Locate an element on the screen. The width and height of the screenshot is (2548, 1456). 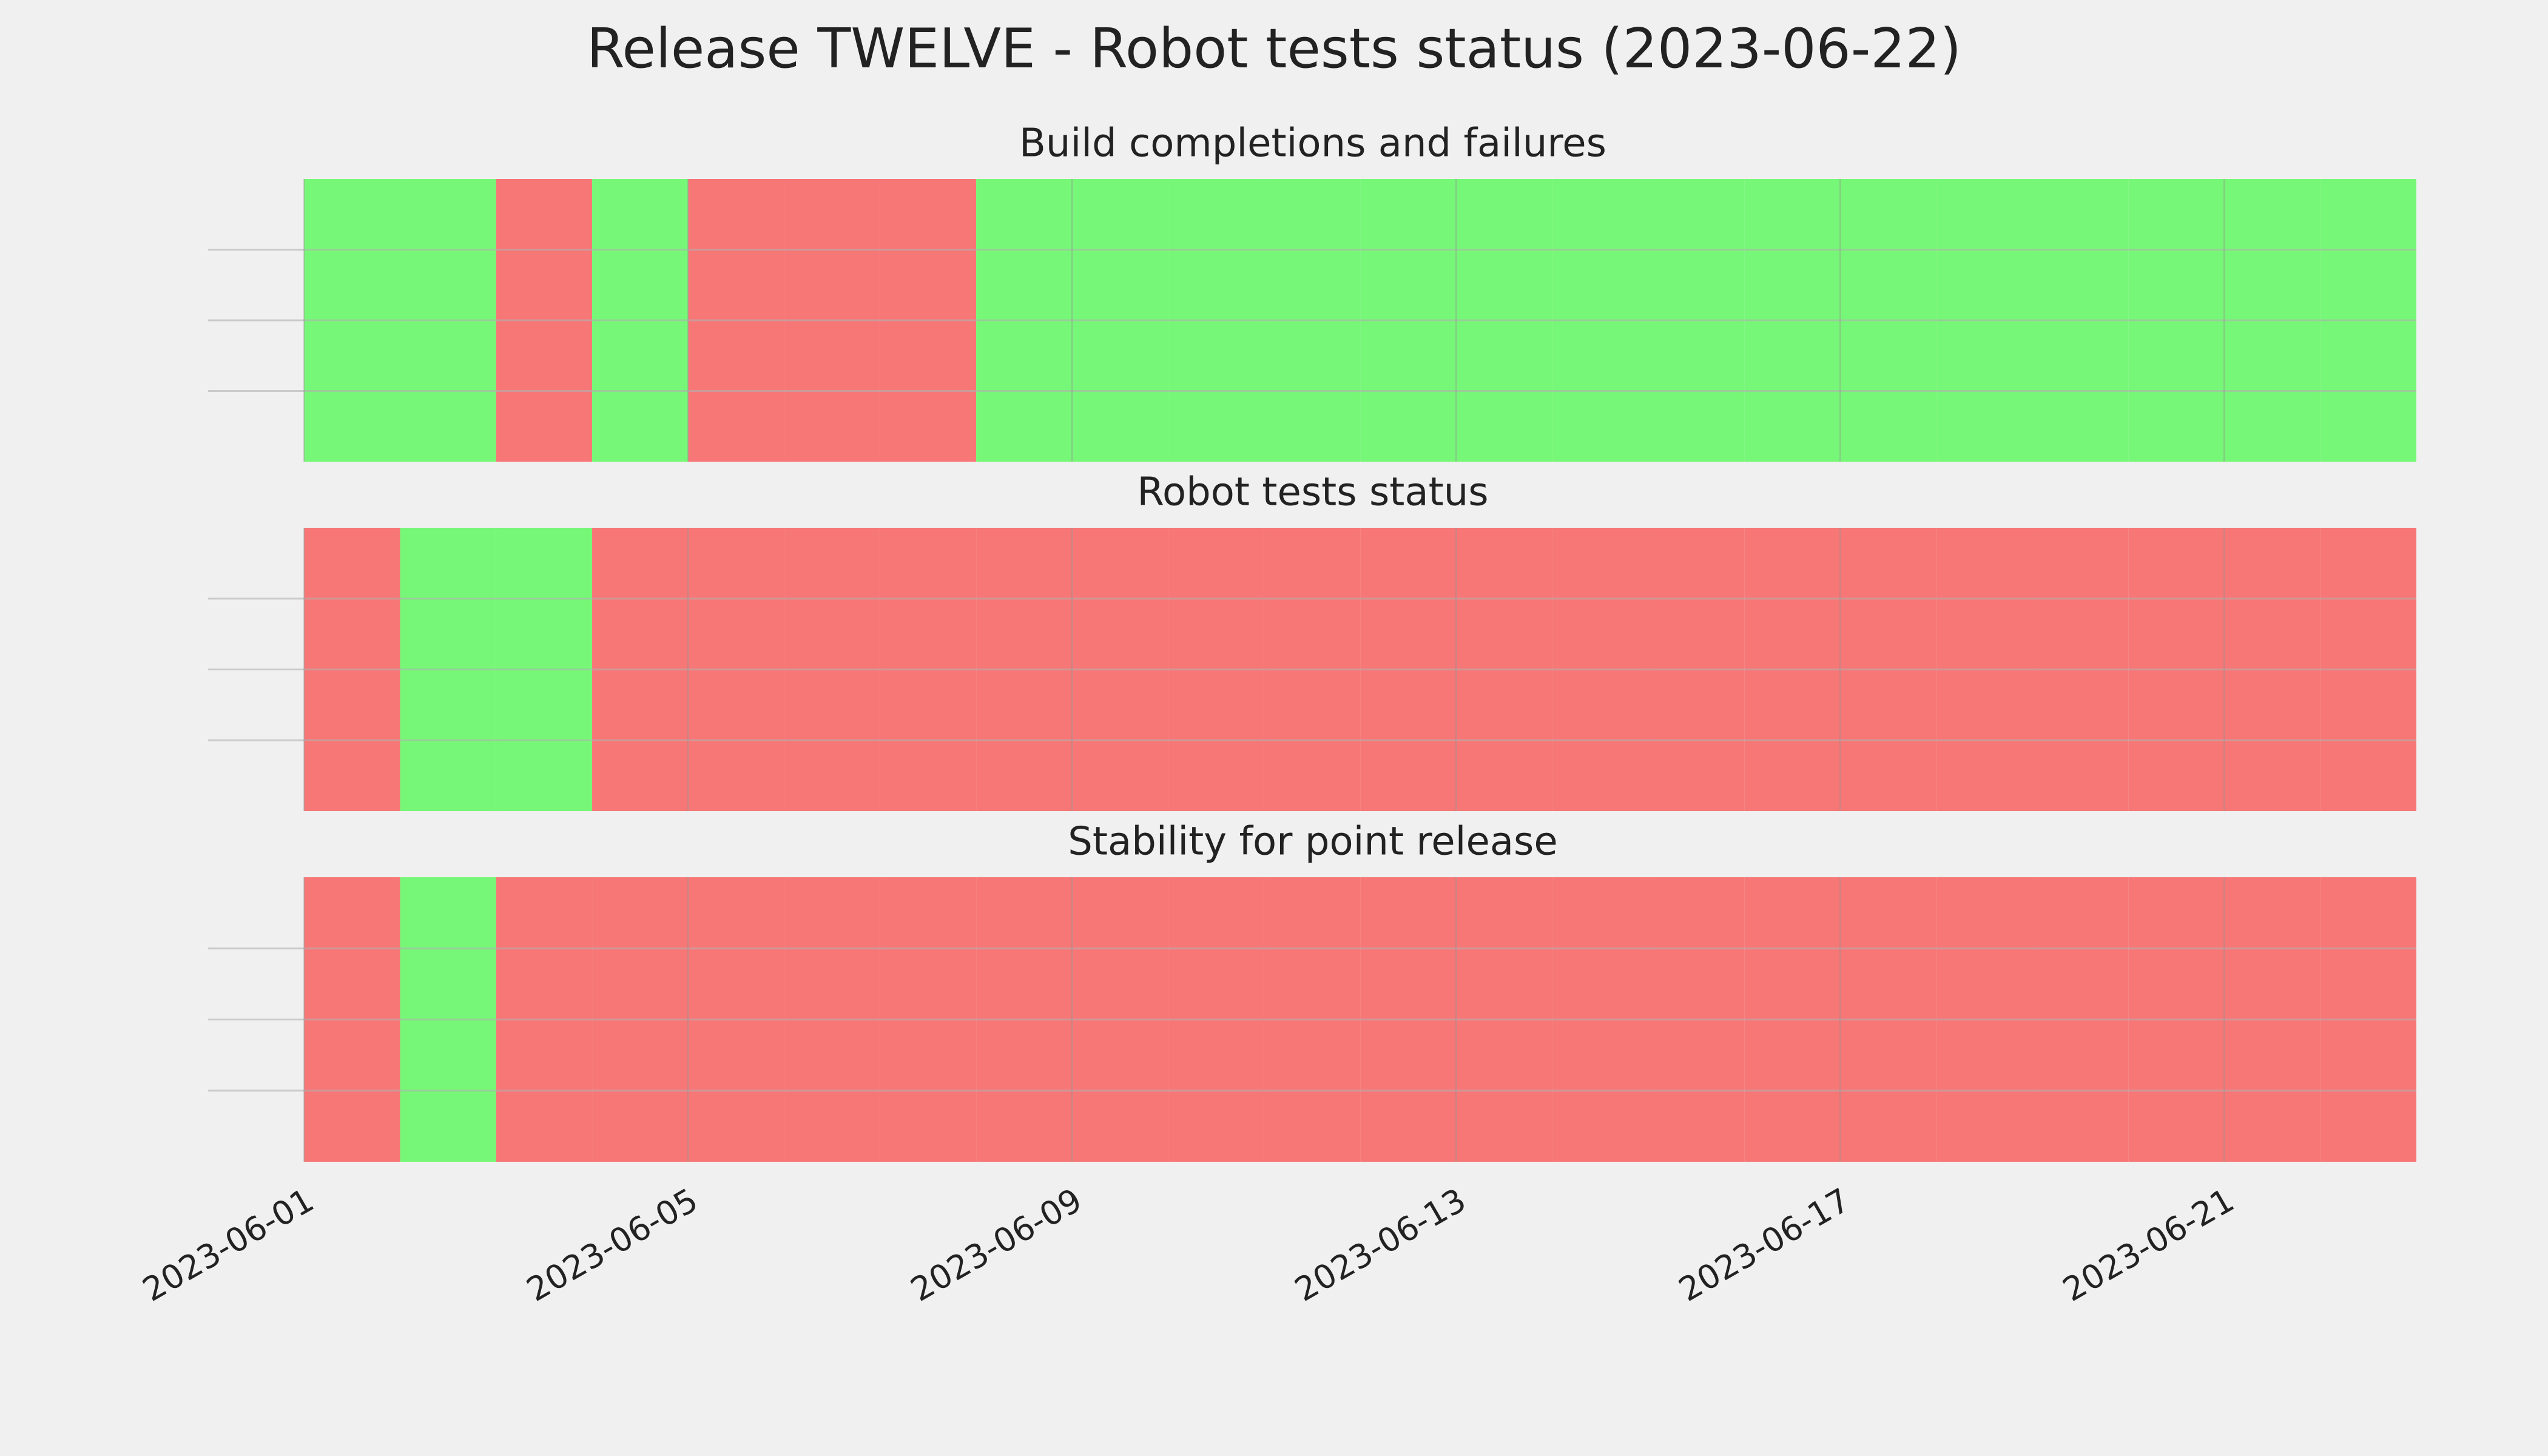
panel-title: Robot tests status is located at coordinates (1312, 492).